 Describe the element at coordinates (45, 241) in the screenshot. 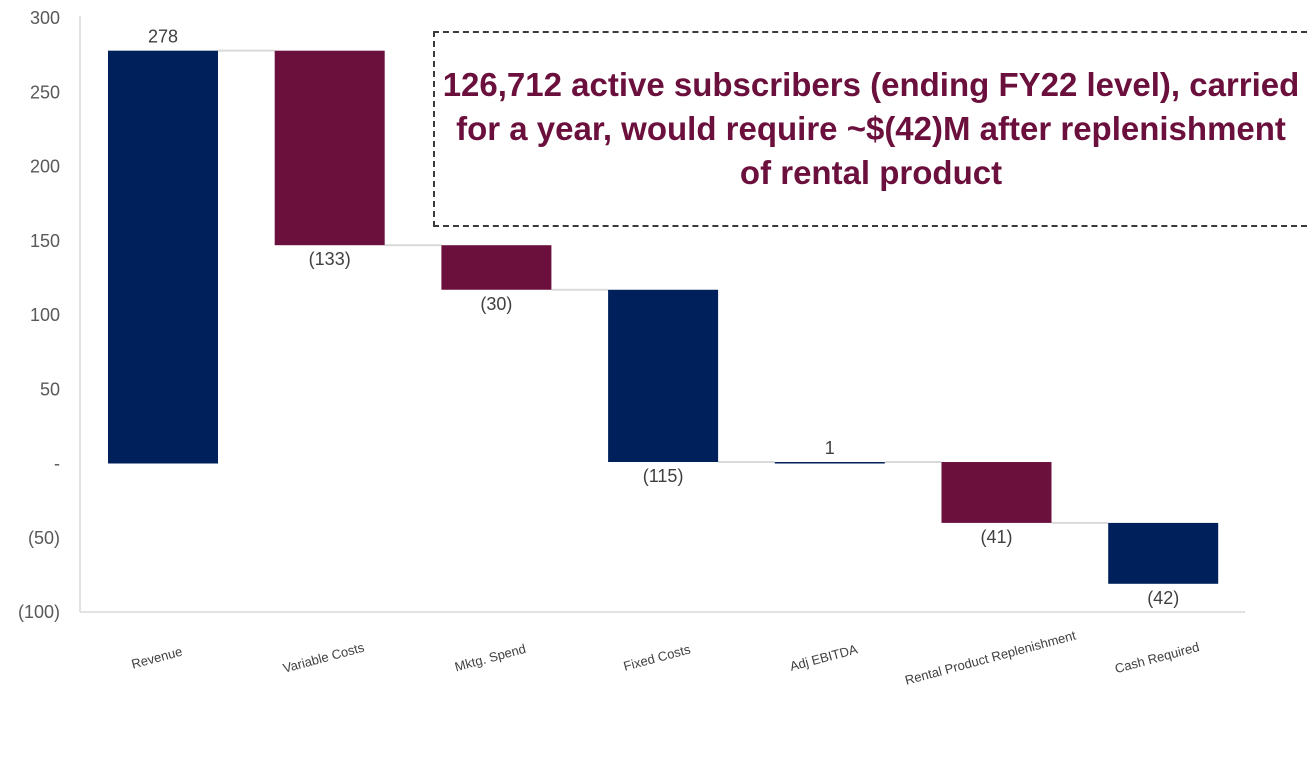

I see `y-tick-label: 150` at that location.